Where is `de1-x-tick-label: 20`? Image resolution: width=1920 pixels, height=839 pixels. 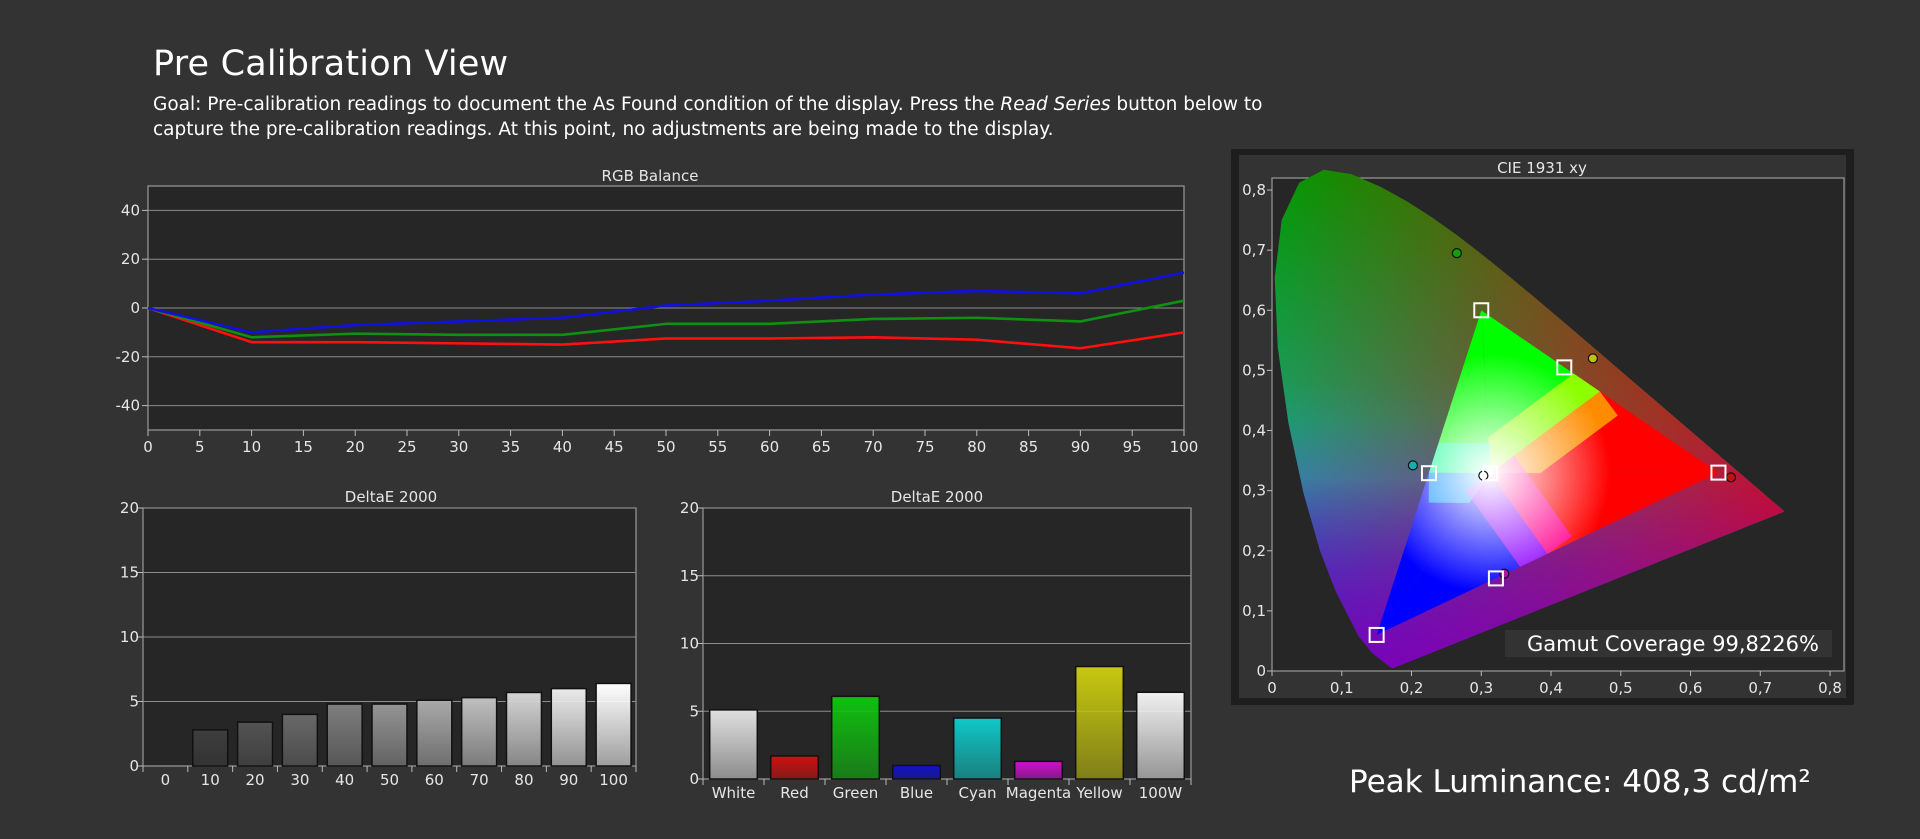
de1-x-tick-label: 20 is located at coordinates (254, 780).